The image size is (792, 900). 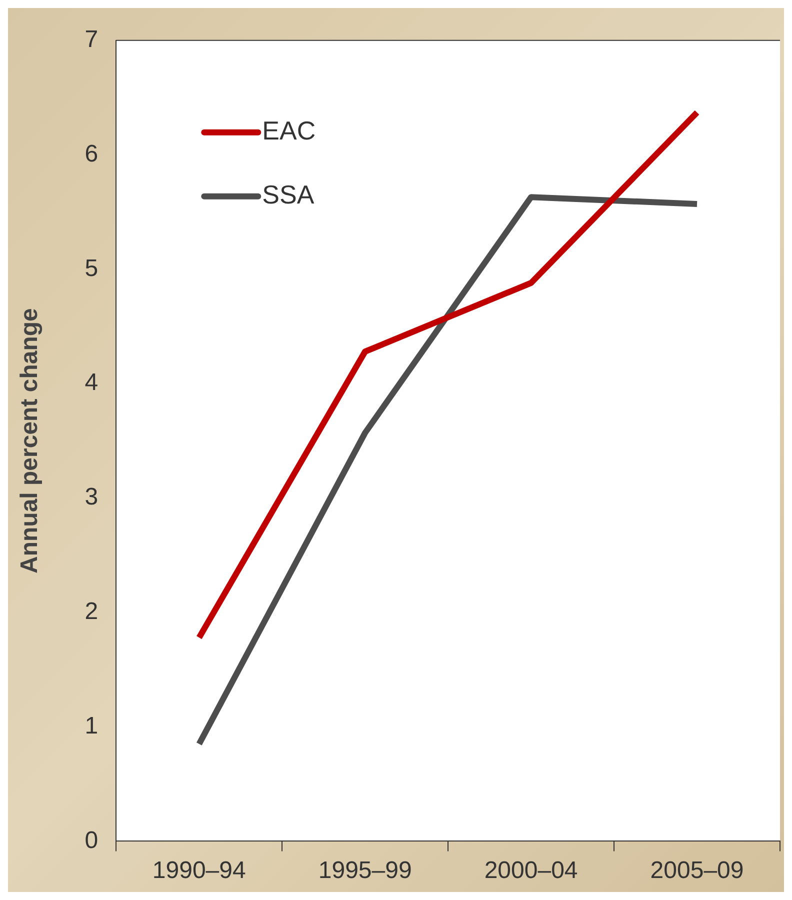 I want to click on y-tick-label: 5, so click(x=91, y=268).